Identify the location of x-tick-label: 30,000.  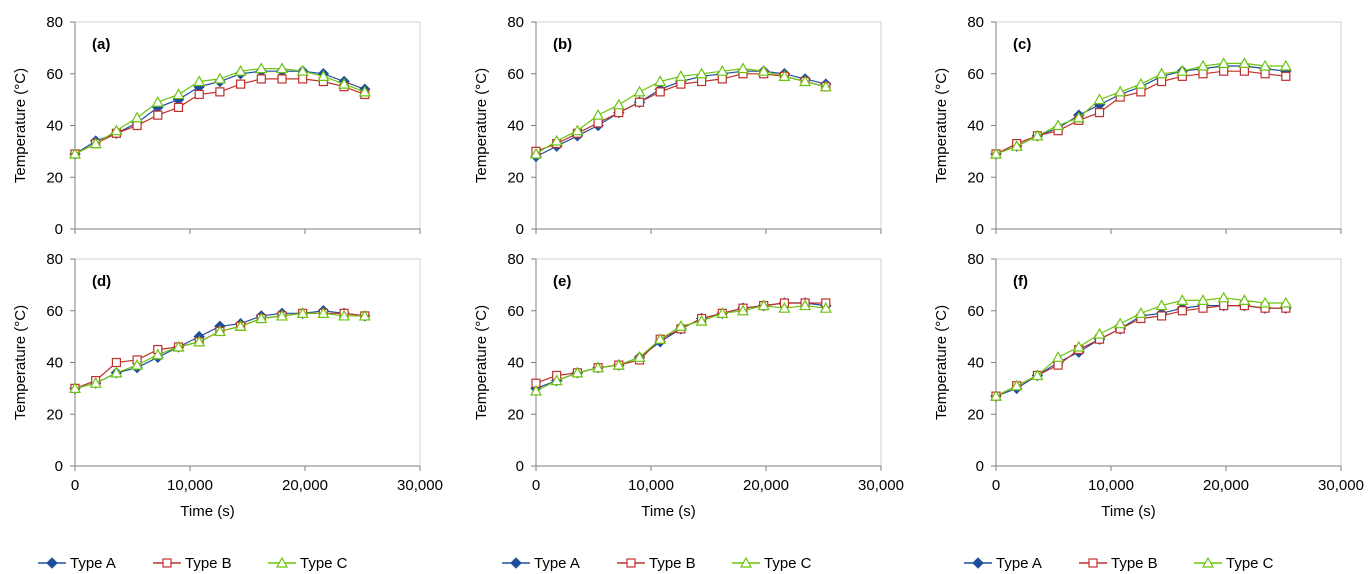
(881, 485).